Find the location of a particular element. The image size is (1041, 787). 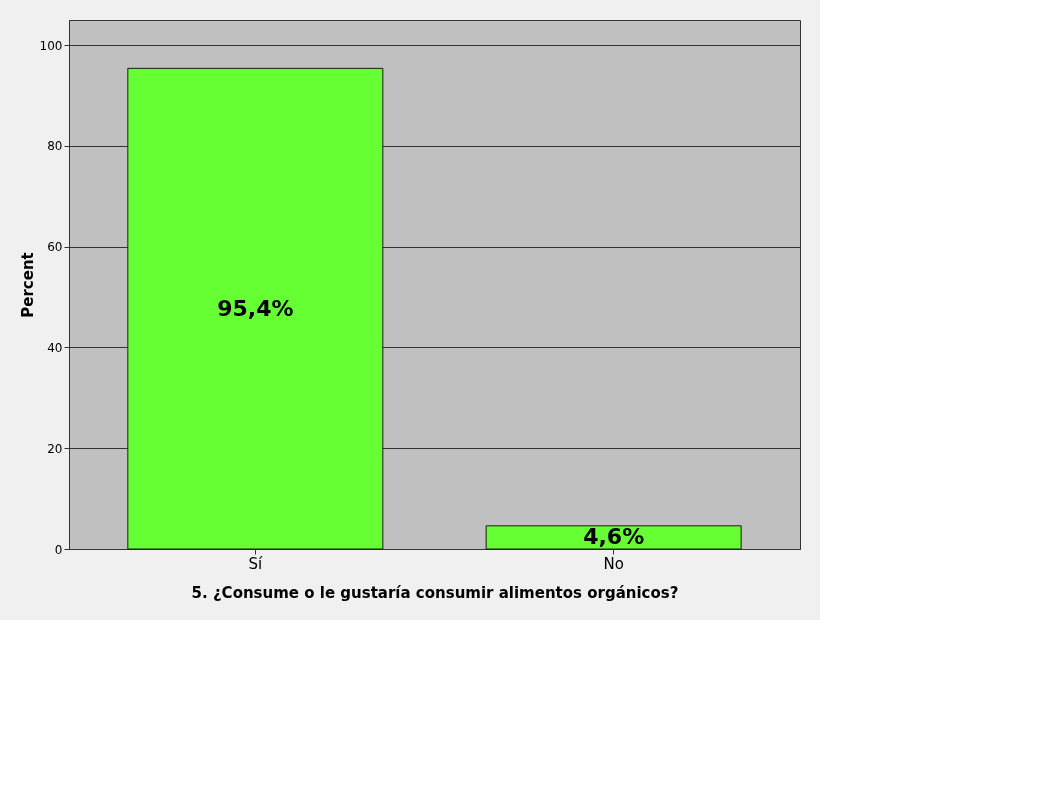

x-tick-label: Sí is located at coordinates (255, 563).